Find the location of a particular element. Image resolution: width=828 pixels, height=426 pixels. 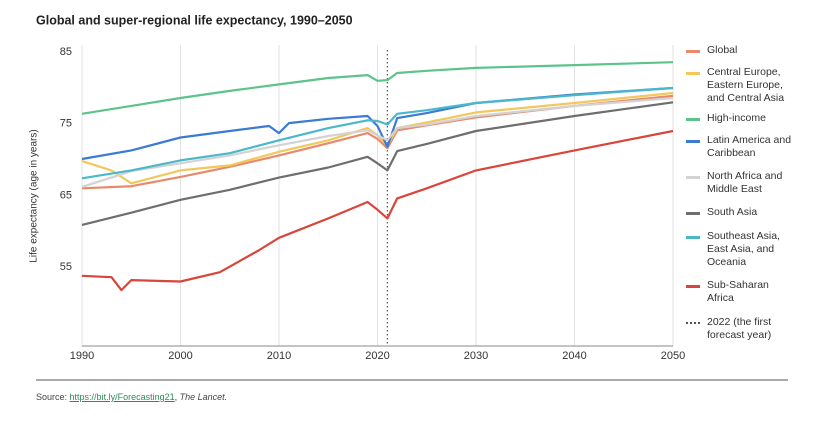

legend-item: Sub-Saharan Africa is located at coordinates (741, 292).